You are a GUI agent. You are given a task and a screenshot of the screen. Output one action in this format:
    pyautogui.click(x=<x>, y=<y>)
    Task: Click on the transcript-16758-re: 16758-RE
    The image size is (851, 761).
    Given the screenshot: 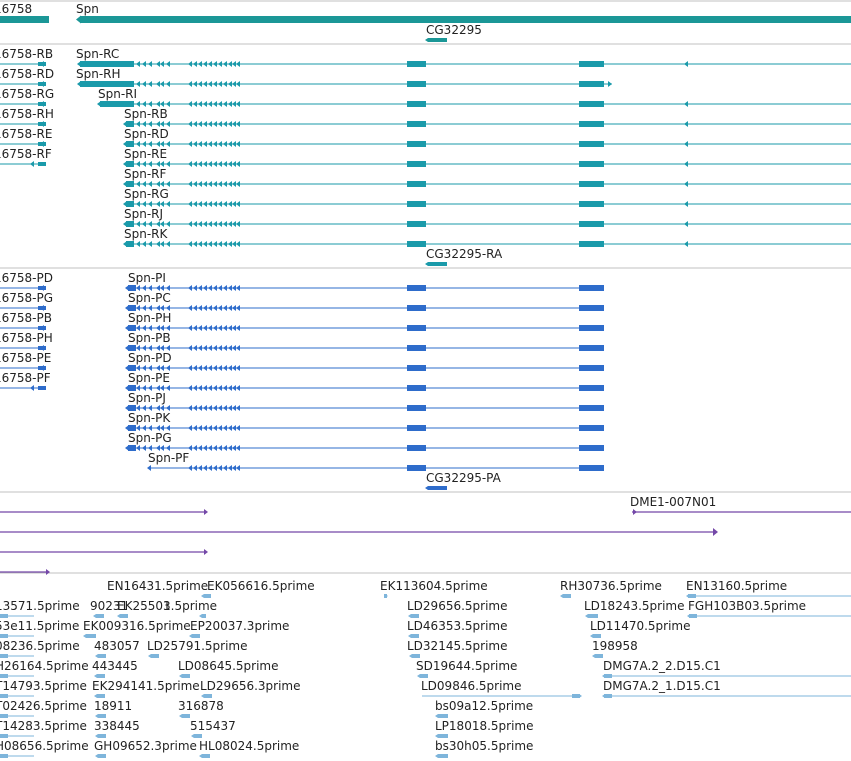 What is the action you would take?
    pyautogui.click(x=26, y=137)
    